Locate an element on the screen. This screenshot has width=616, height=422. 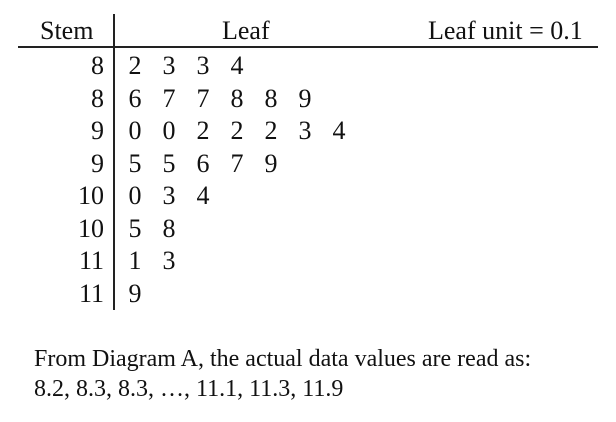
plot-row: 10 0 3 4 is located at coordinates (308, 196).